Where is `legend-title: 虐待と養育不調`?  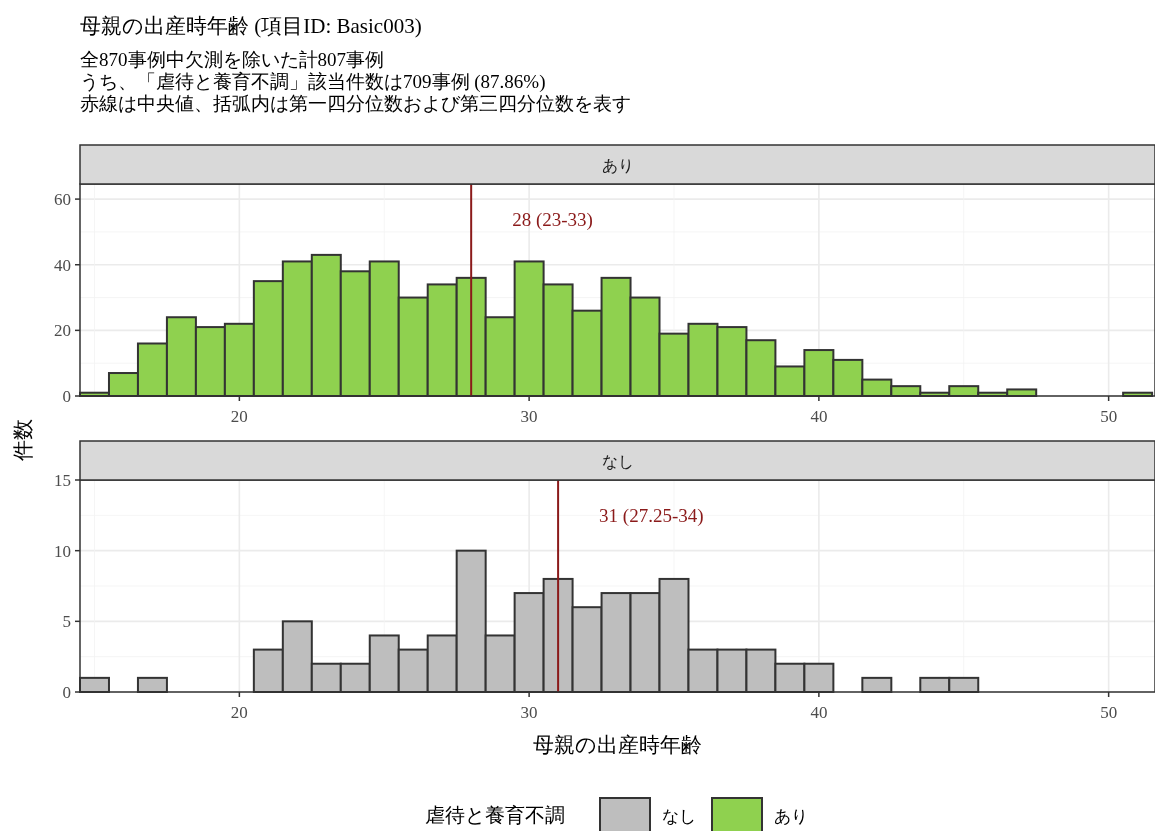 legend-title: 虐待と養育不調 is located at coordinates (495, 815).